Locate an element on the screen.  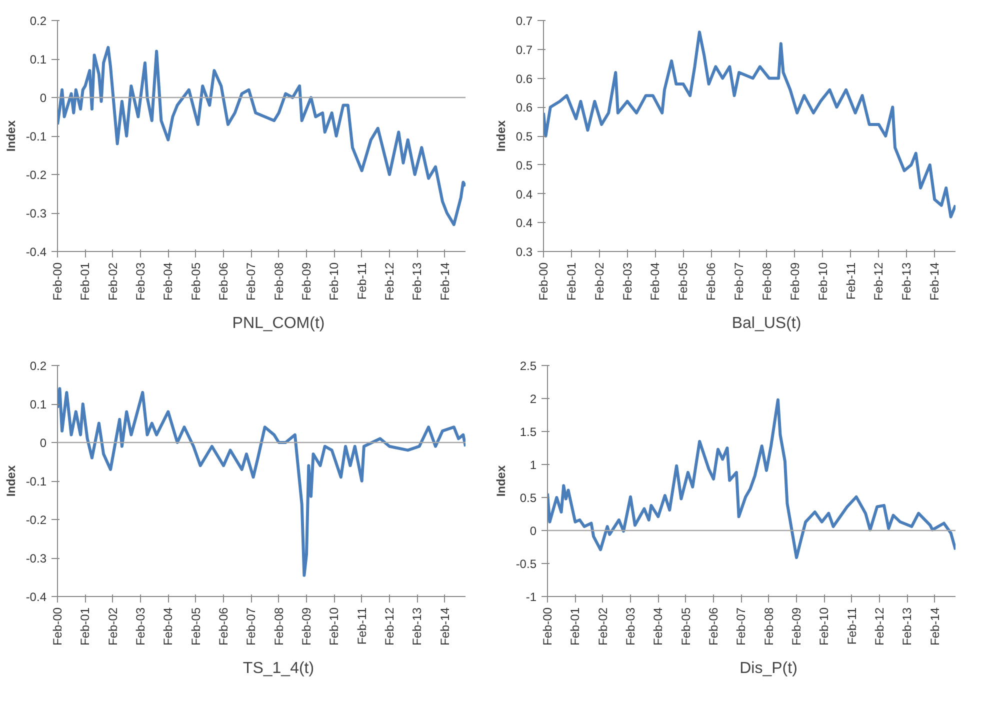
text: TS_1_4(t) is located at coordinates (278, 669).